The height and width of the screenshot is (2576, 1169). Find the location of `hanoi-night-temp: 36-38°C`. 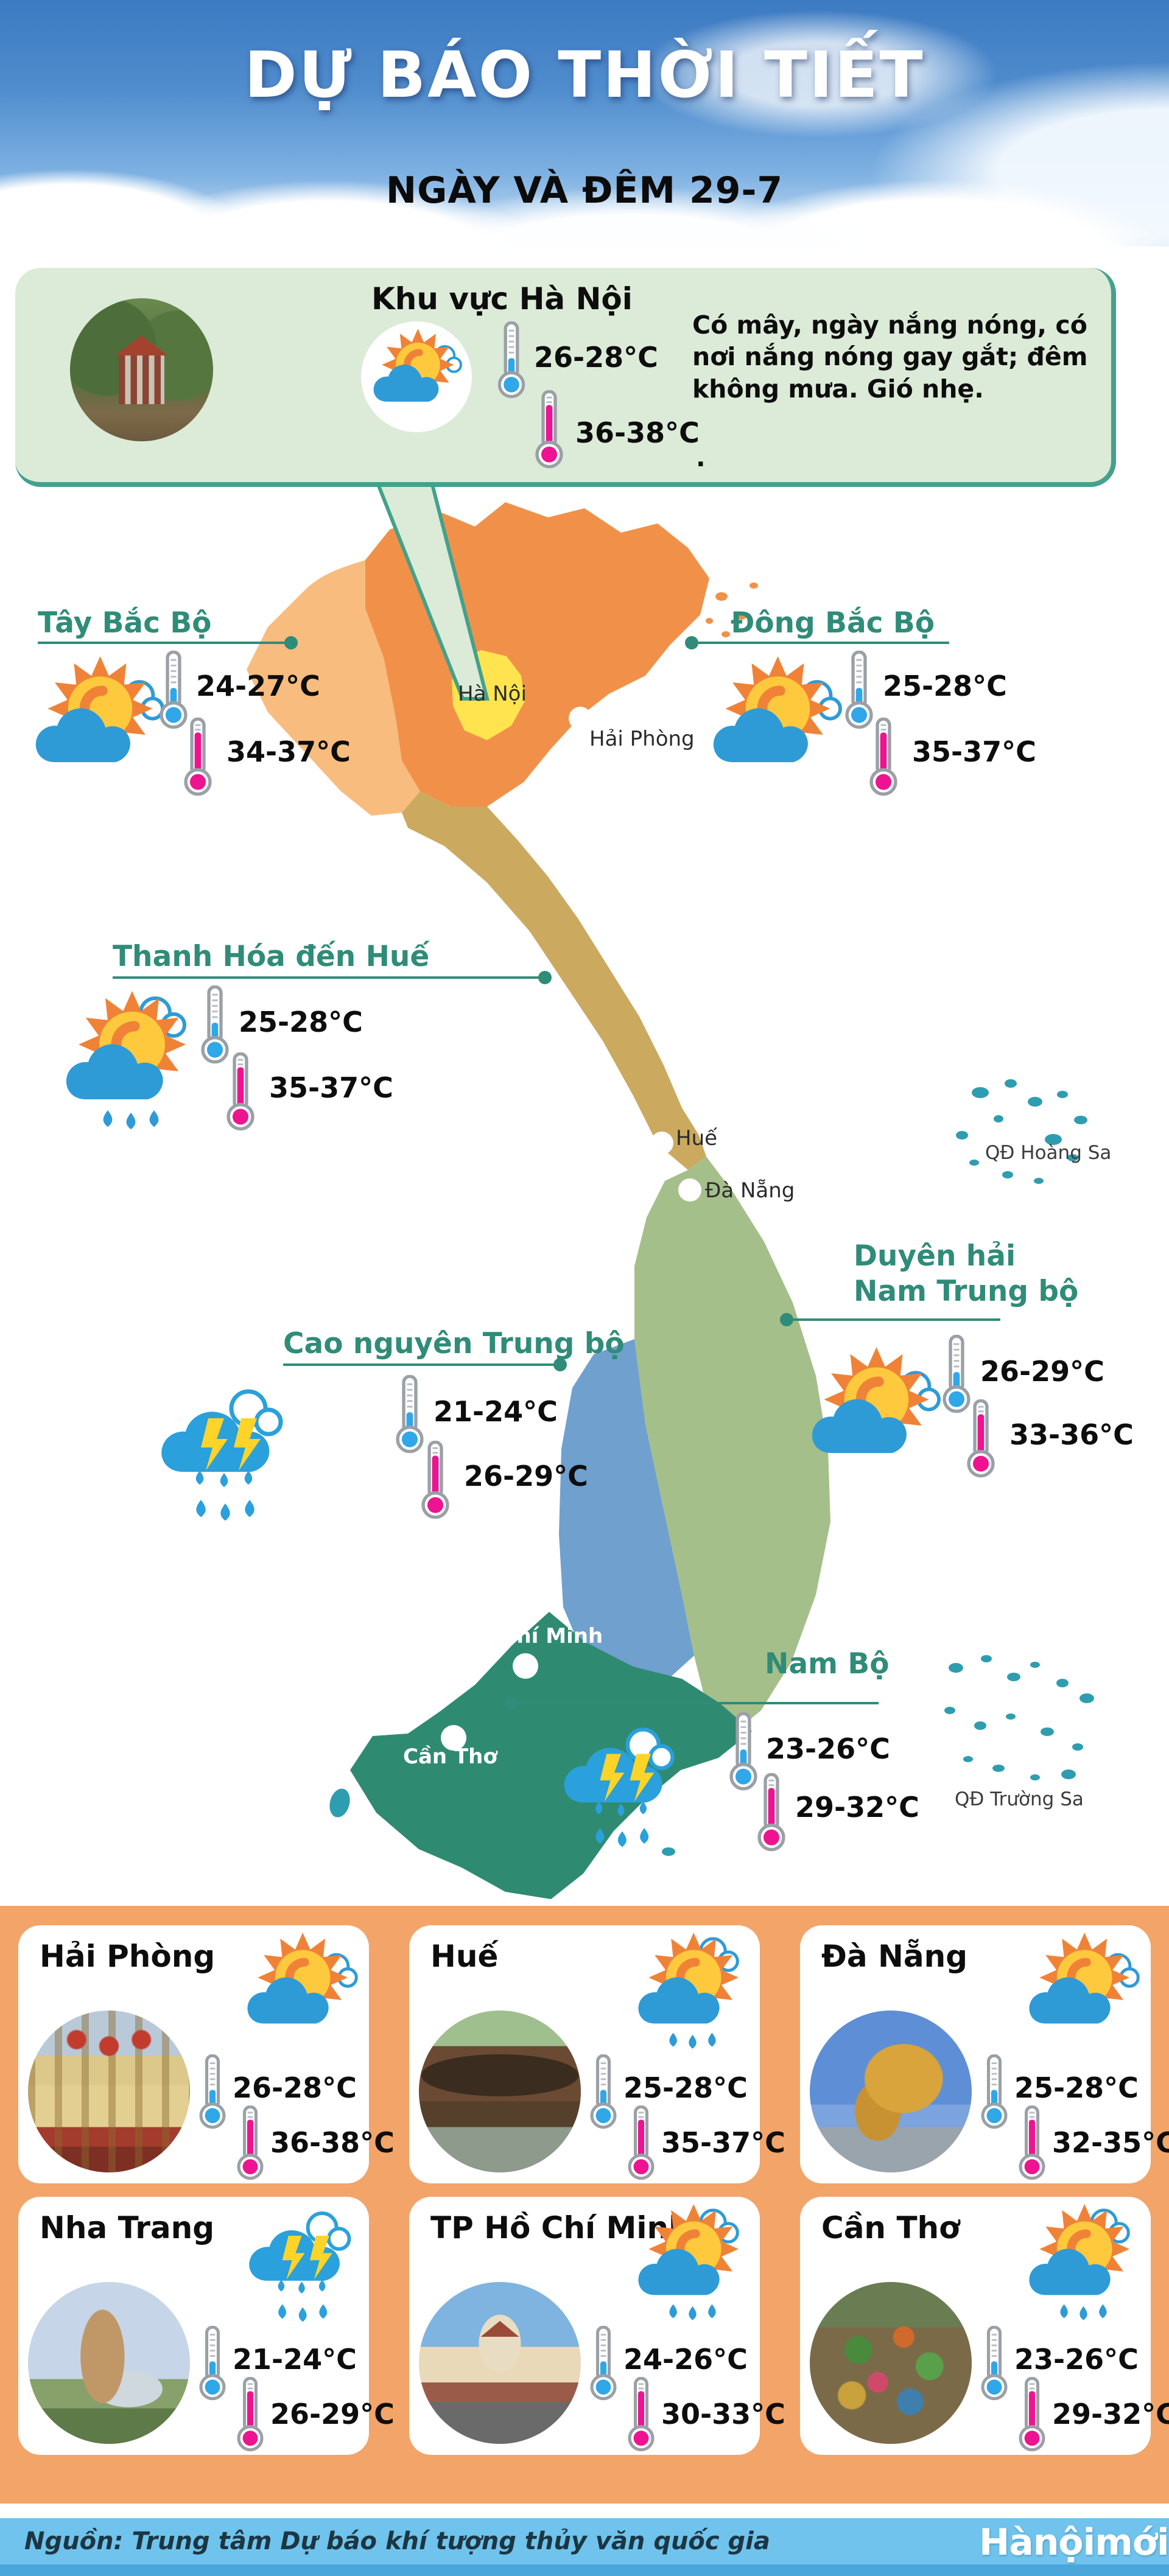

hanoi-night-temp: 36-38°C is located at coordinates (637, 432).